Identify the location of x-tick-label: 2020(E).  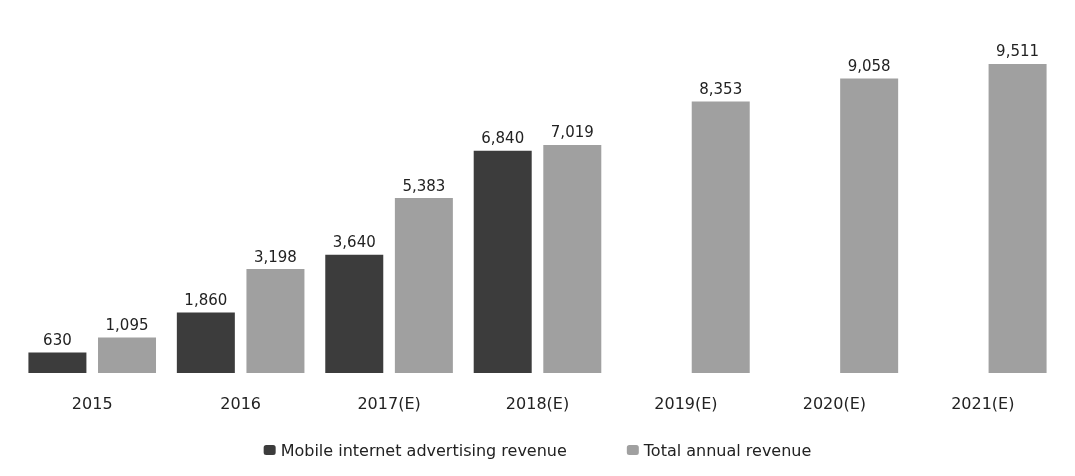
(834, 403).